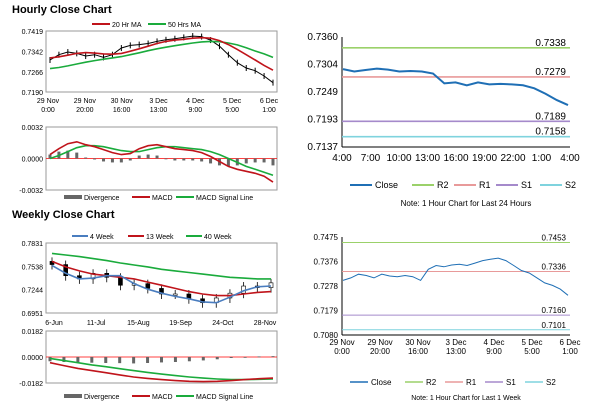  What do you see at coordinates (160, 237) in the screenshot?
I see `weekly-price-legend-13w: 13 Week` at bounding box center [160, 237].